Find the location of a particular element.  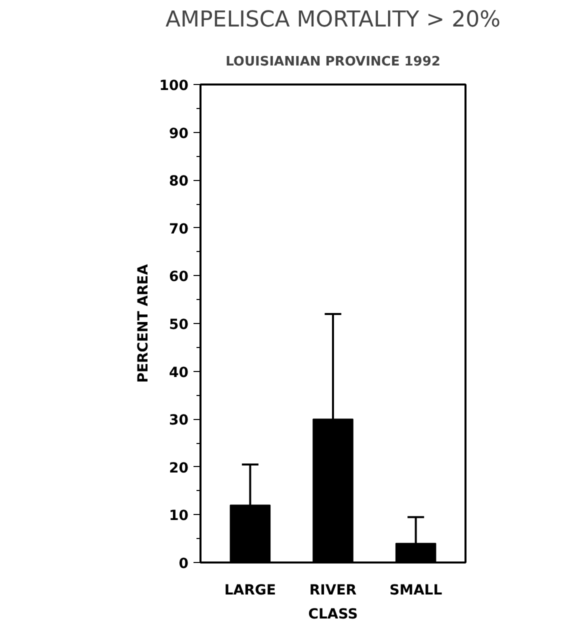

x-axis-title: CLASS is located at coordinates (333, 614).